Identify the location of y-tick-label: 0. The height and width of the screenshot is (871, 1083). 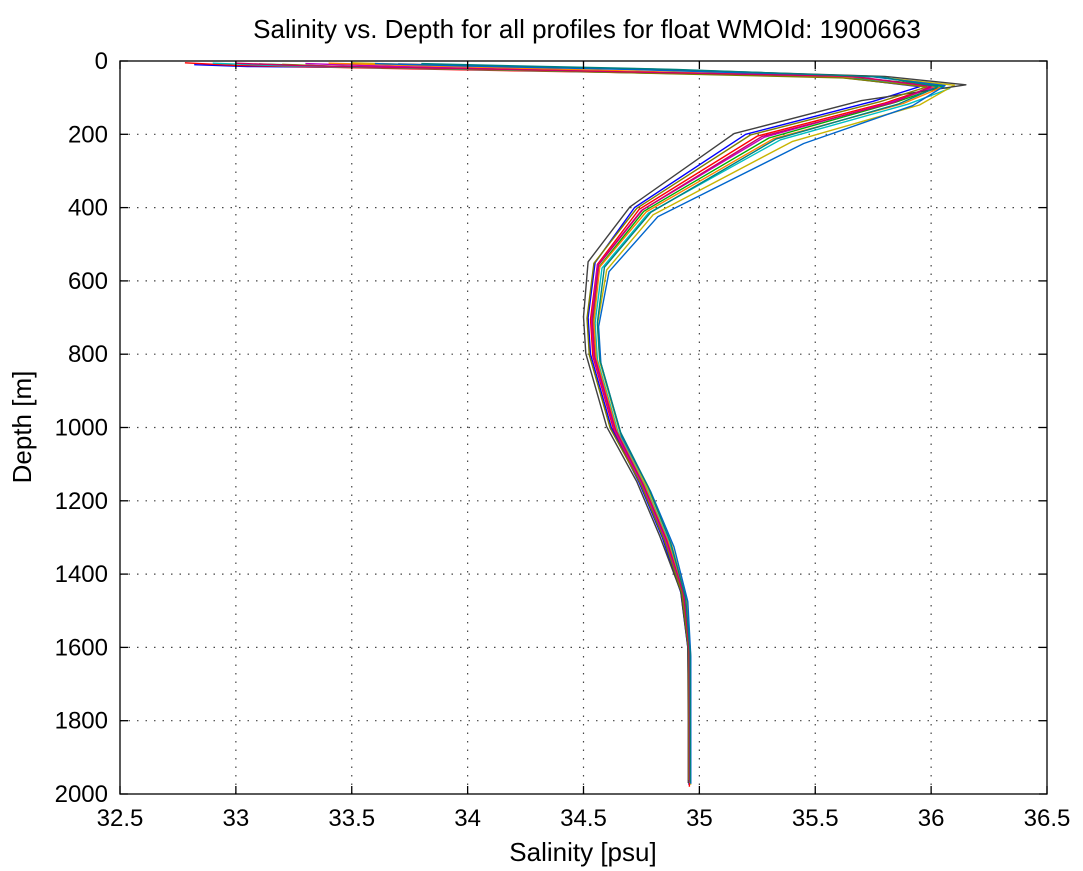
(101, 61).